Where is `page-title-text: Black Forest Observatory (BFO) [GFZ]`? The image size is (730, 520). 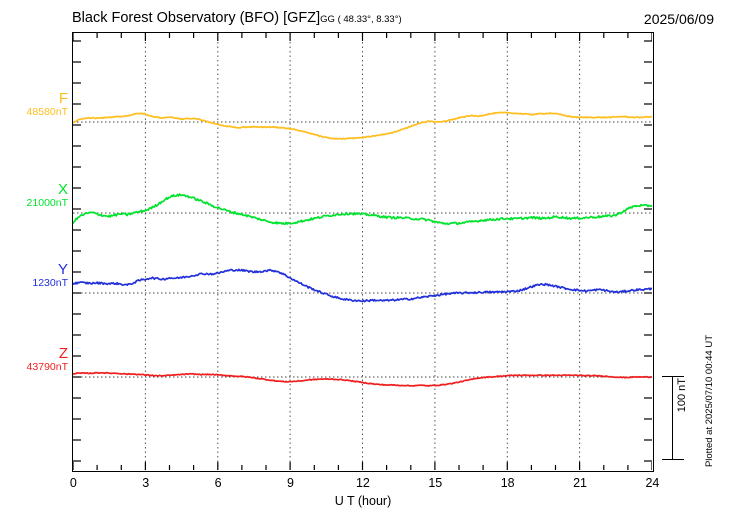
page-title-text: Black Forest Observatory (BFO) [GFZ] is located at coordinates (196, 18).